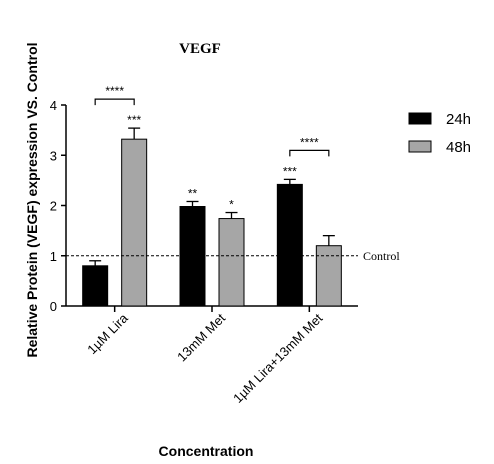 Image resolution: width=494 pixels, height=464 pixels. I want to click on x-tick-label: 1µM Lira, so click(107, 333).